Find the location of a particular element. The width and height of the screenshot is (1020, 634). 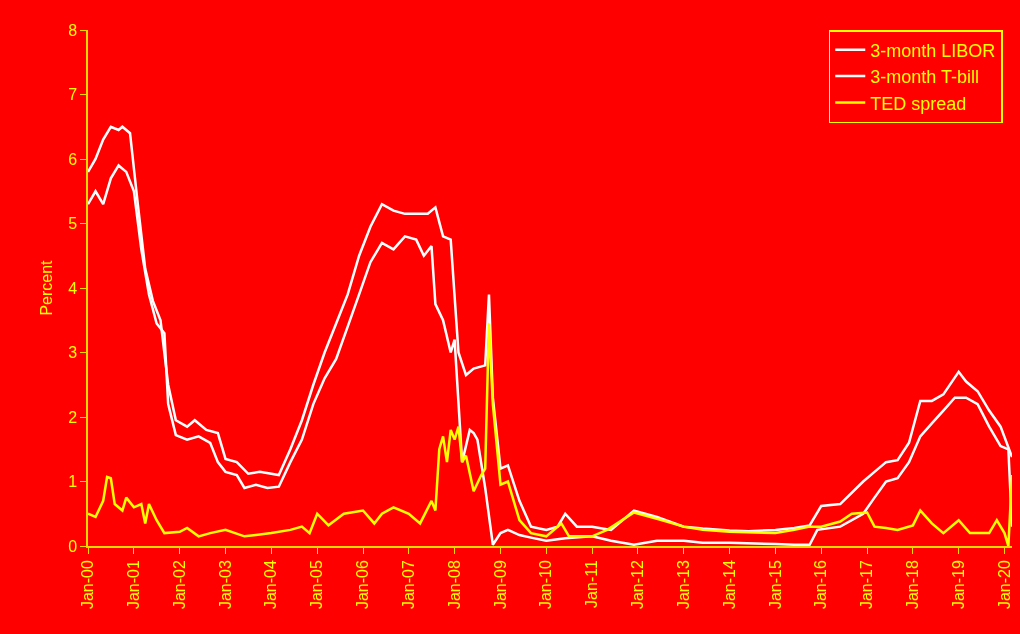

x-tick-label: Jan-16 is located at coordinates (821, 585).